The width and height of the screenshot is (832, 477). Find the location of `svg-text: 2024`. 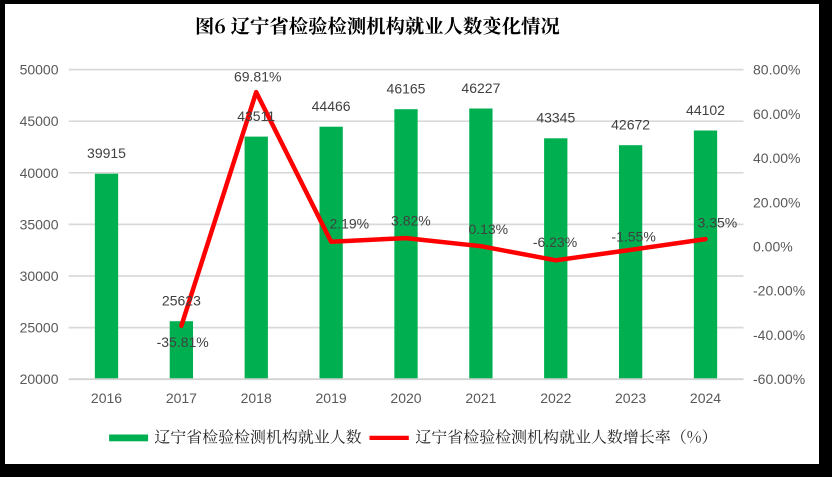

svg-text: 2024 is located at coordinates (705, 398).